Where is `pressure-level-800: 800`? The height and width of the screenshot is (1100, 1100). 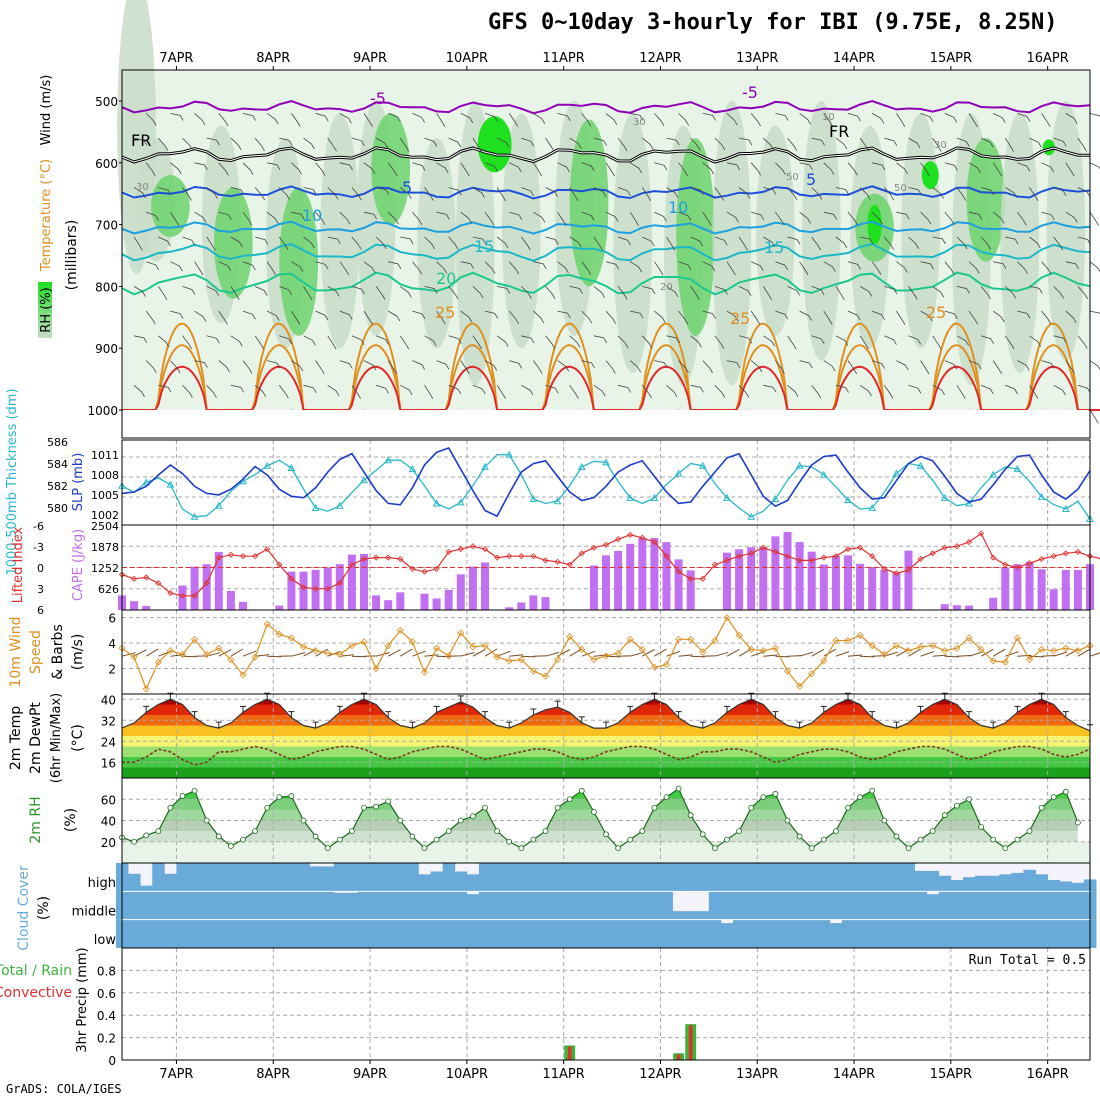
pressure-level-800: 800 is located at coordinates (106, 287).